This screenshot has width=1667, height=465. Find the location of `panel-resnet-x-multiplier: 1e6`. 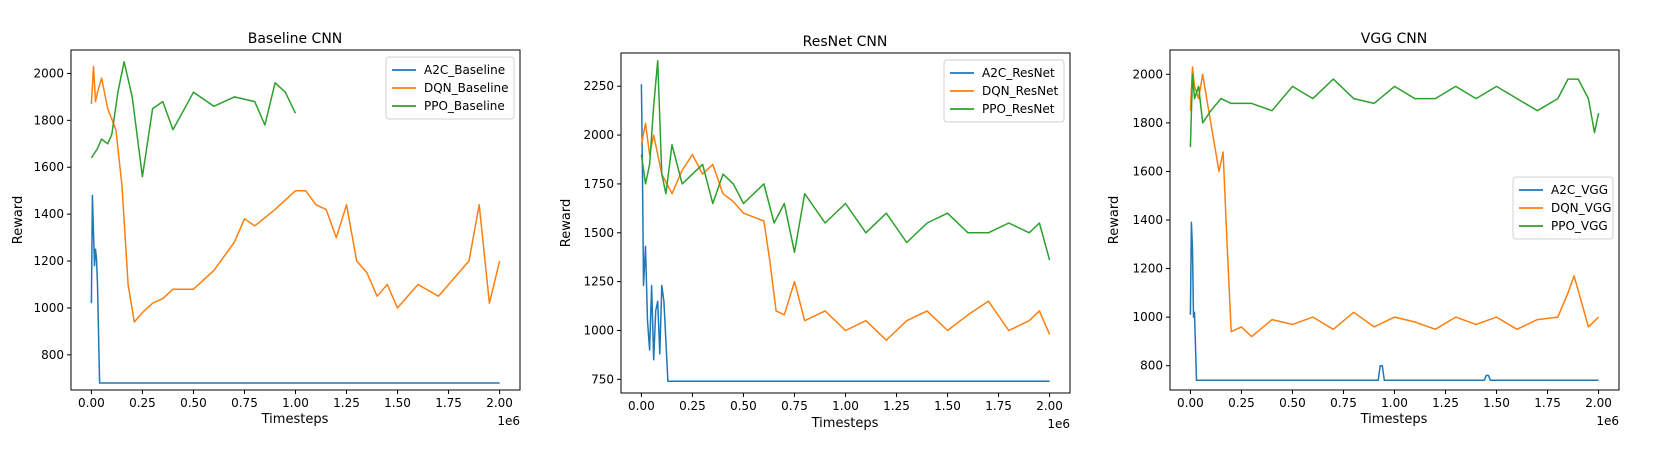

panel-resnet-x-multiplier: 1e6 is located at coordinates (1058, 424).